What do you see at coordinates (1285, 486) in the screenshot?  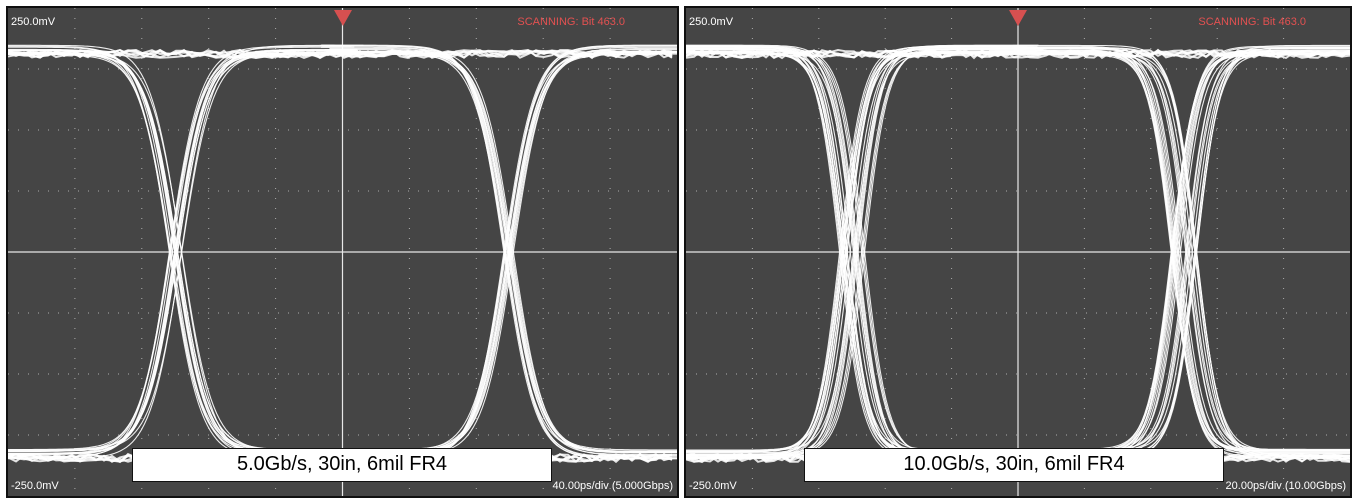 I see `timebase-readout: 20.00ps/div (10.00Gbps)` at bounding box center [1285, 486].